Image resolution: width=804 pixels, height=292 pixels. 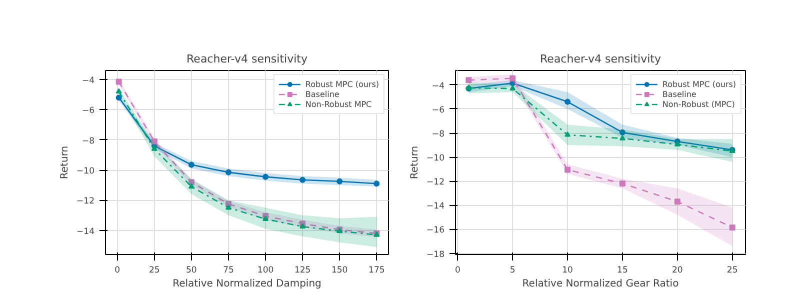 I want to click on x-tick-label: 150, so click(x=339, y=271).